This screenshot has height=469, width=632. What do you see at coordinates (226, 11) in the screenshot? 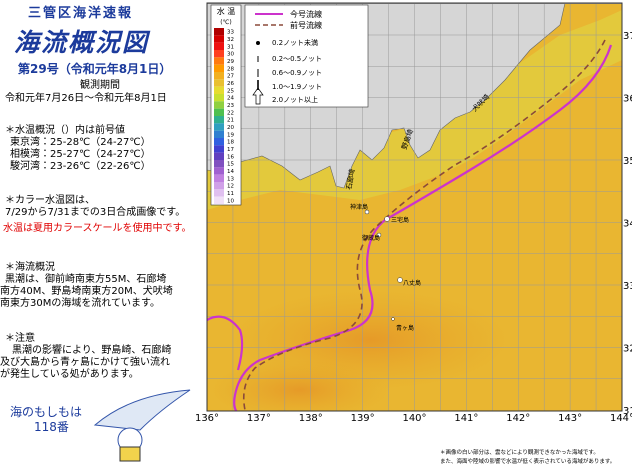
I see `scale-title: 水 温` at bounding box center [226, 11].